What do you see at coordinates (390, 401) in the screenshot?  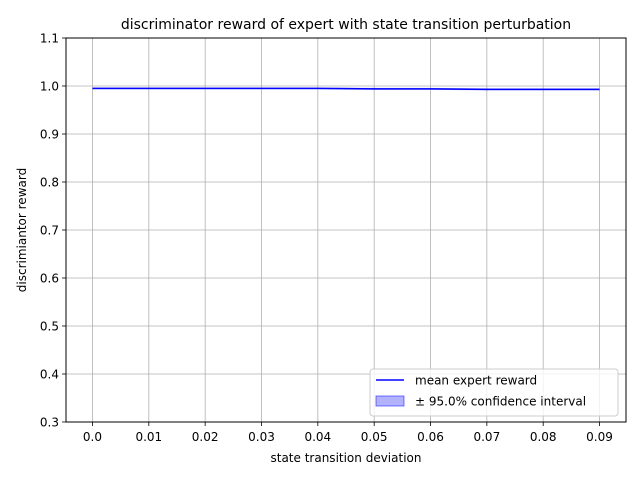 I see `legend-ci-swatch` at bounding box center [390, 401].